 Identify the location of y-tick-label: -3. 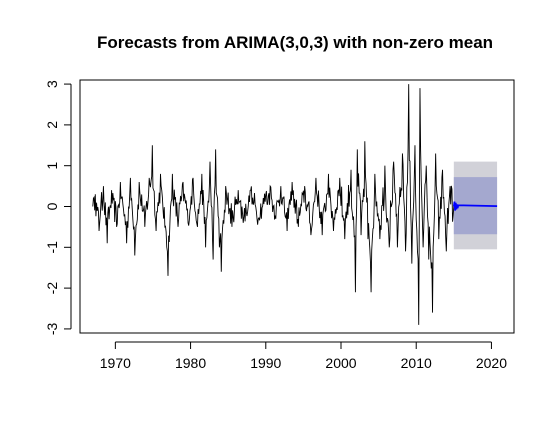
(52, 328).